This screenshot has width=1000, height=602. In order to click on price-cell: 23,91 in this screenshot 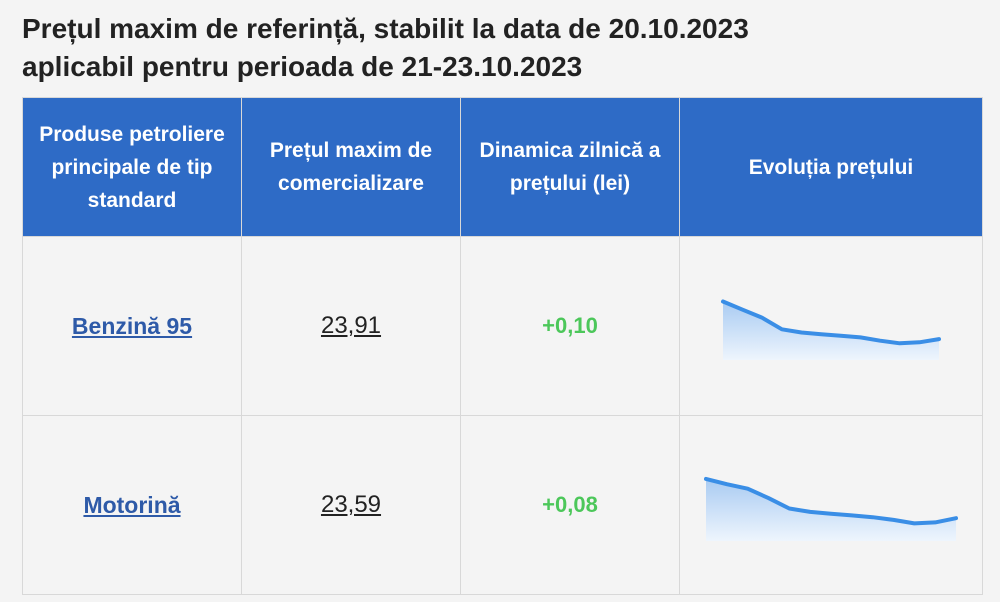, I will do `click(351, 326)`.